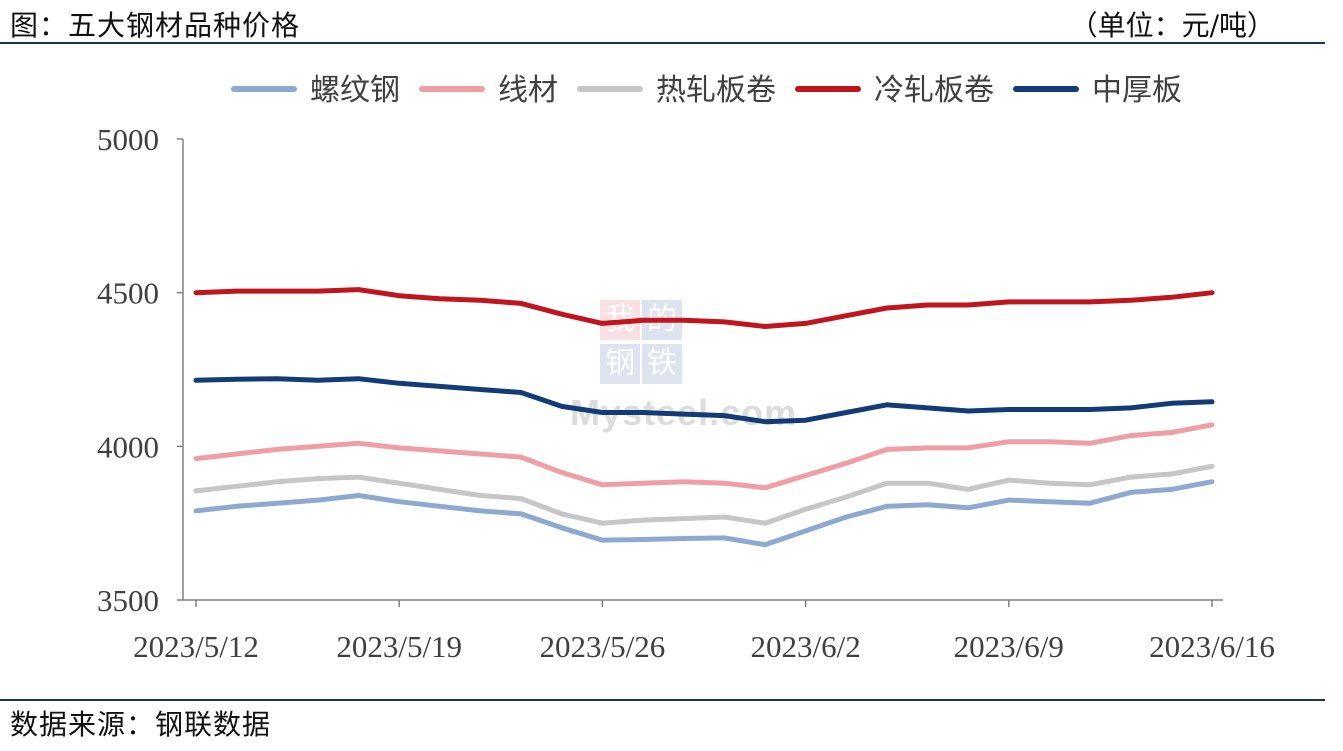 The image size is (1343, 751). I want to click on y-tick-label: 4000, so click(128, 446).